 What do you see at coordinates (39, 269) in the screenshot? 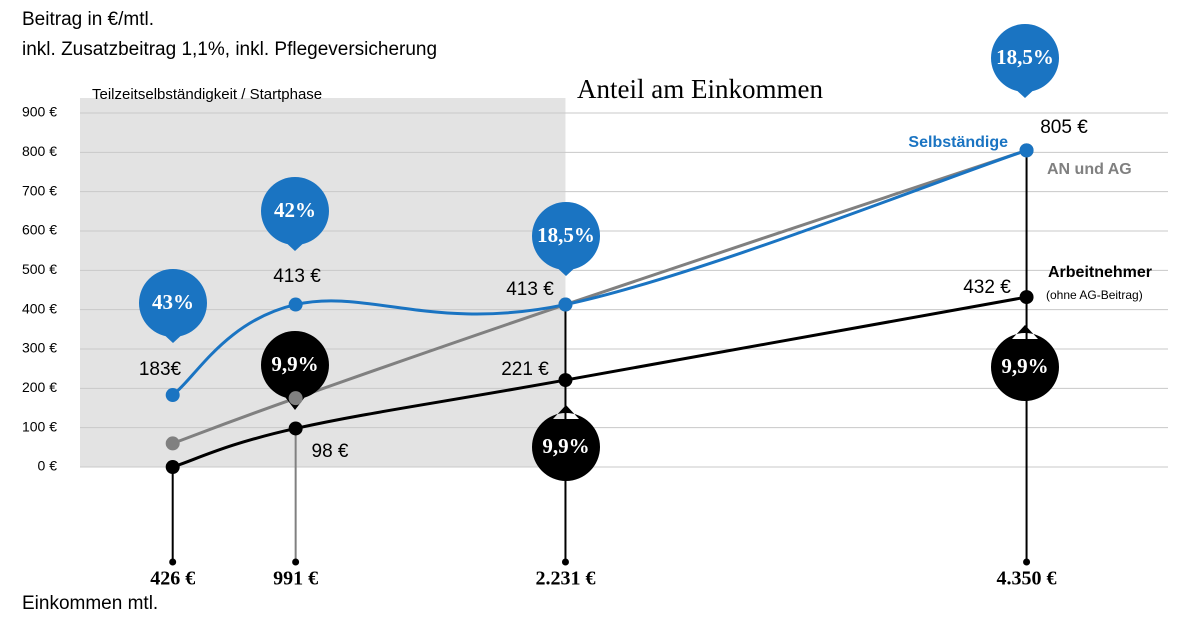
I see `y-tick-label: 500 €` at bounding box center [39, 269].